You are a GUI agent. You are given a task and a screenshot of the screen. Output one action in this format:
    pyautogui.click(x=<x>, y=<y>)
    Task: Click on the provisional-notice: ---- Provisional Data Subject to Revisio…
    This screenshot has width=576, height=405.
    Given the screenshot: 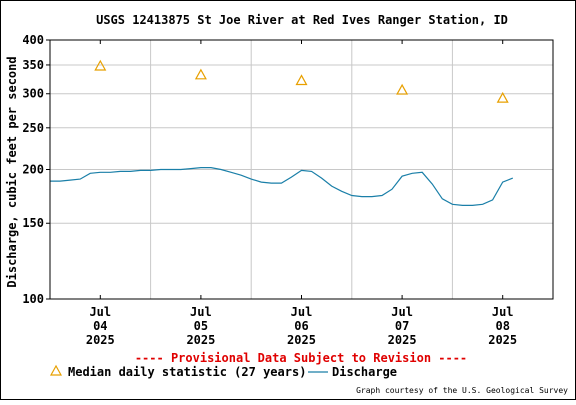 What is the action you would take?
    pyautogui.click(x=301, y=358)
    